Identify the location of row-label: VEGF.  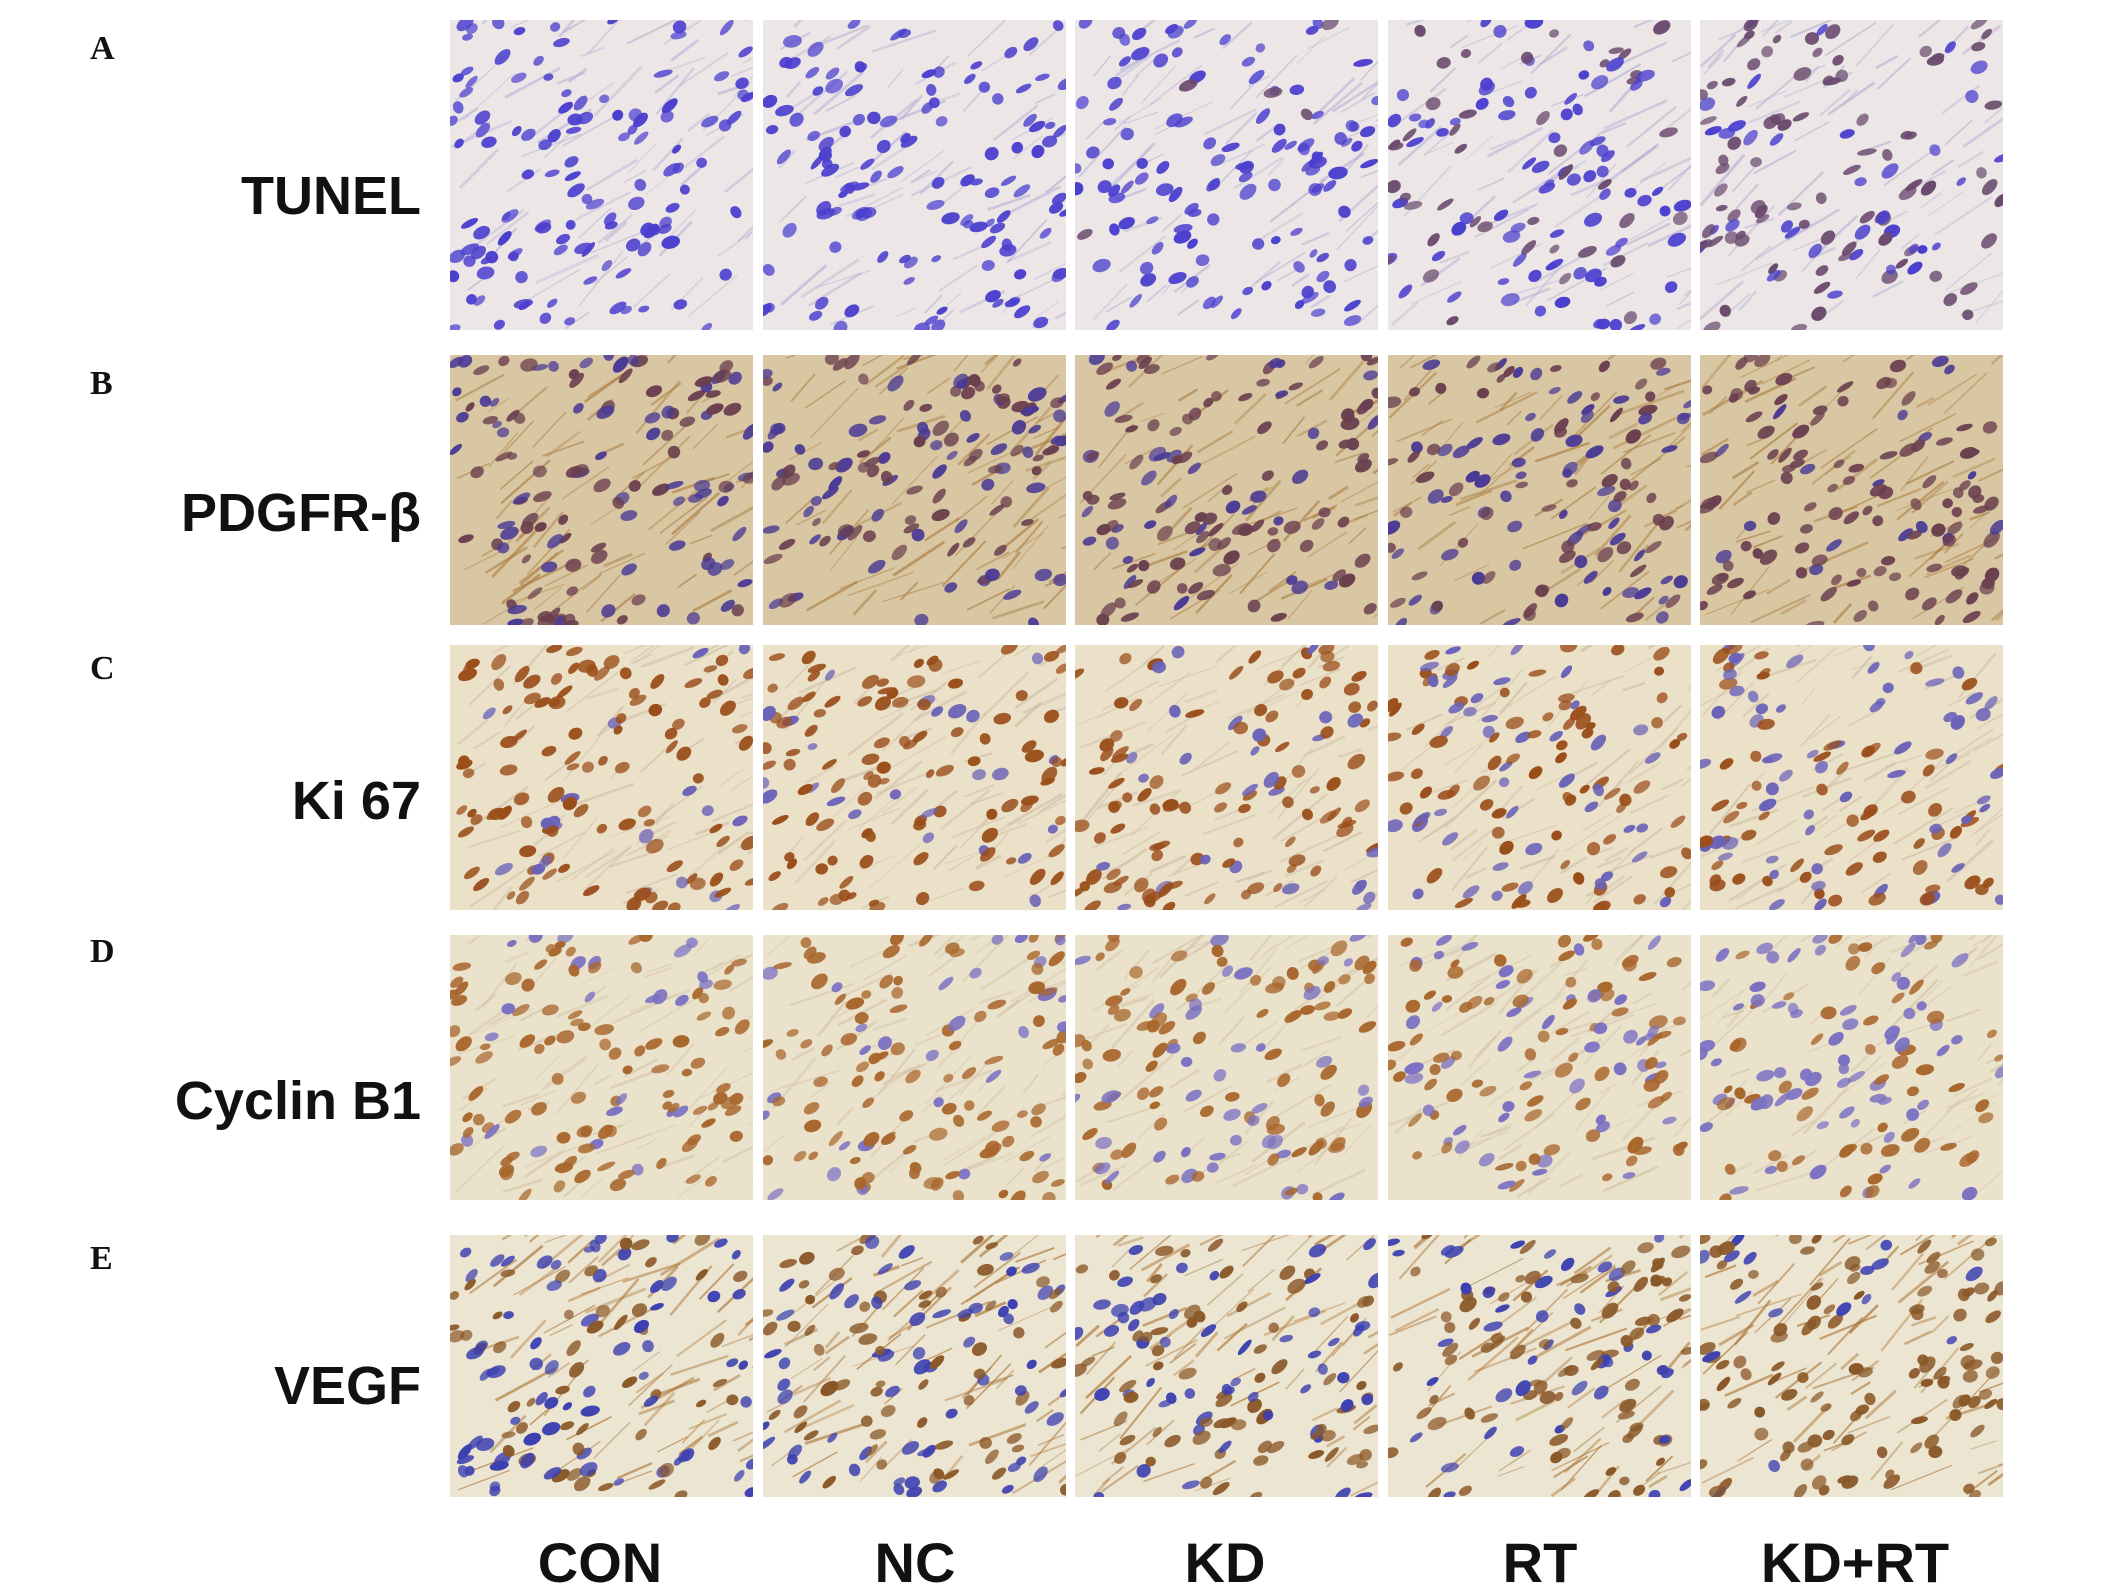
(347, 1386).